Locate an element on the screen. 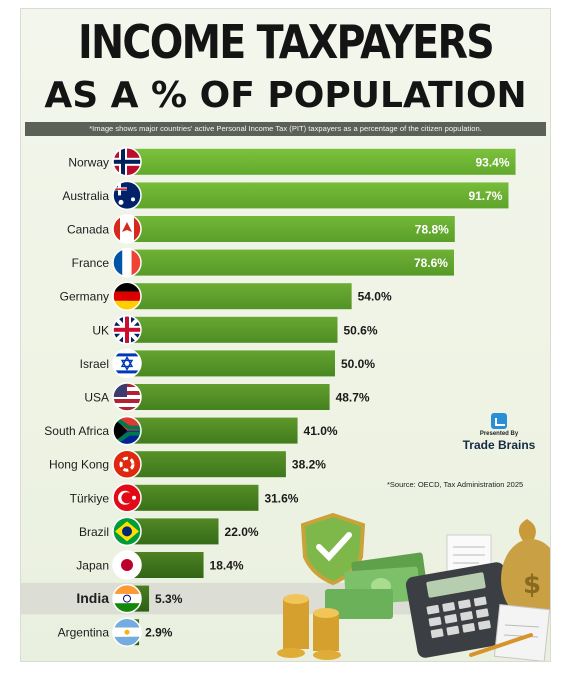 The image size is (569, 680). bar-germany is located at coordinates (239, 296).